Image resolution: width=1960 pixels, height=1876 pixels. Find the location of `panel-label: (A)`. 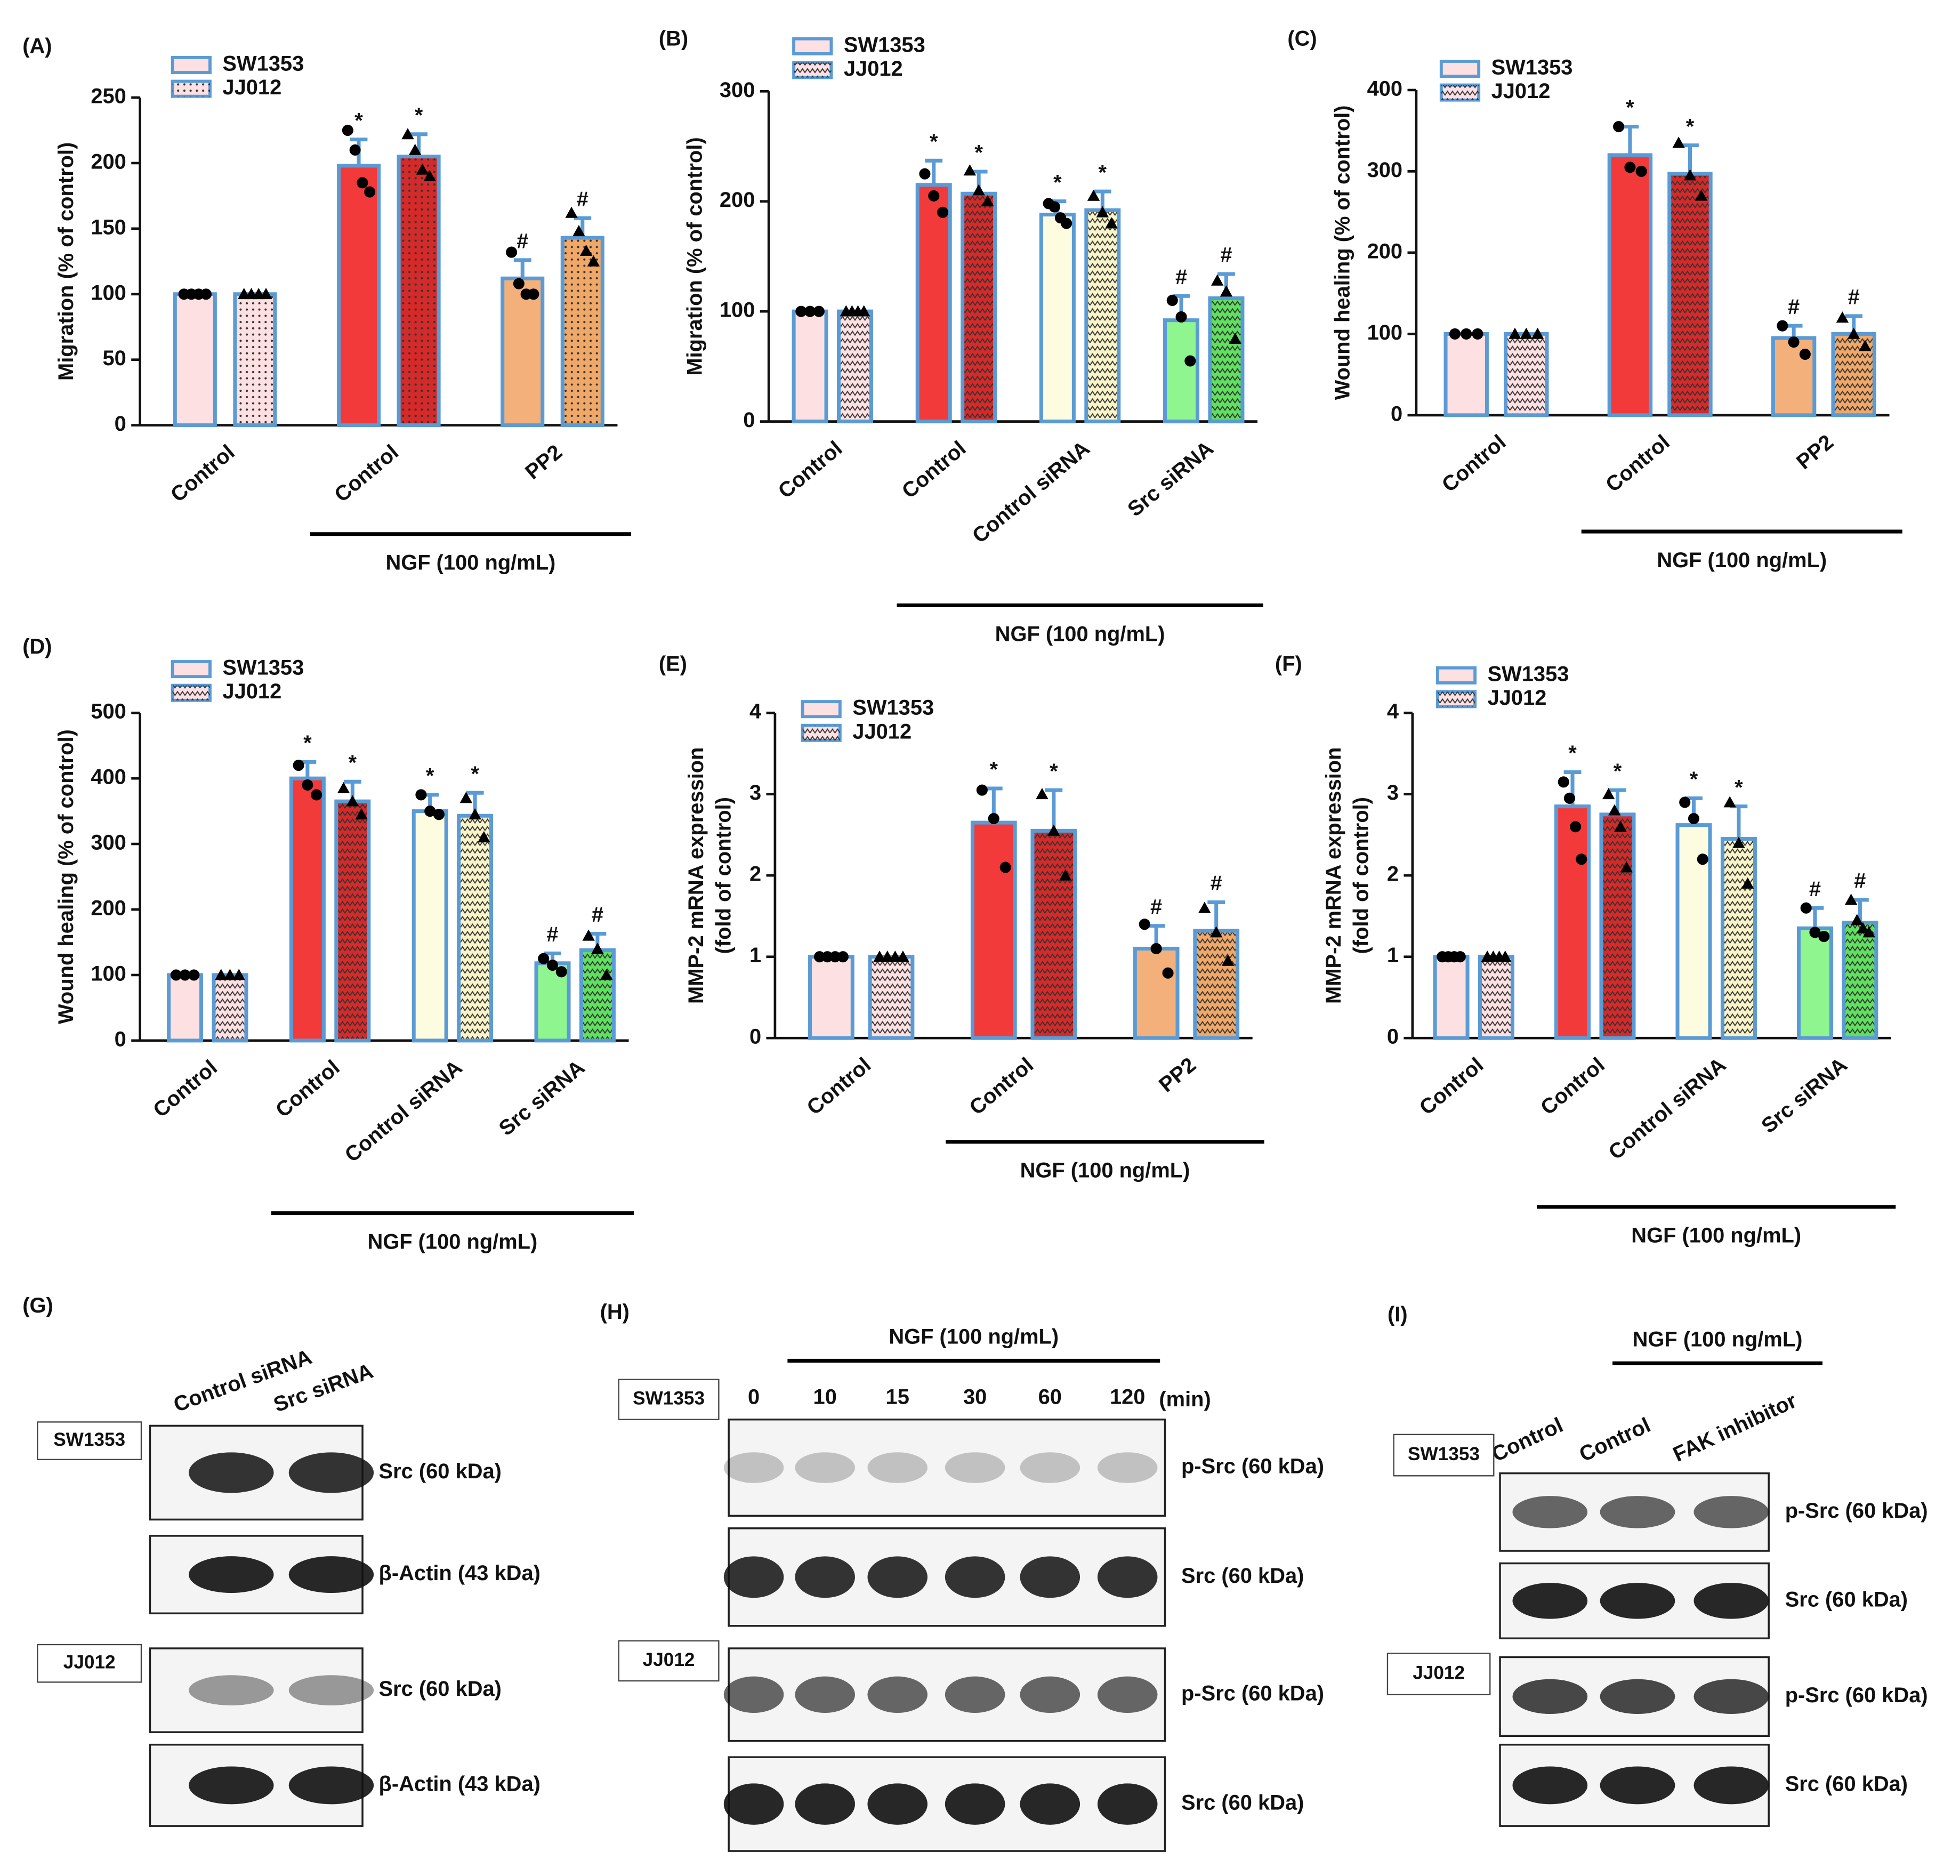

panel-label: (A) is located at coordinates (37, 46).